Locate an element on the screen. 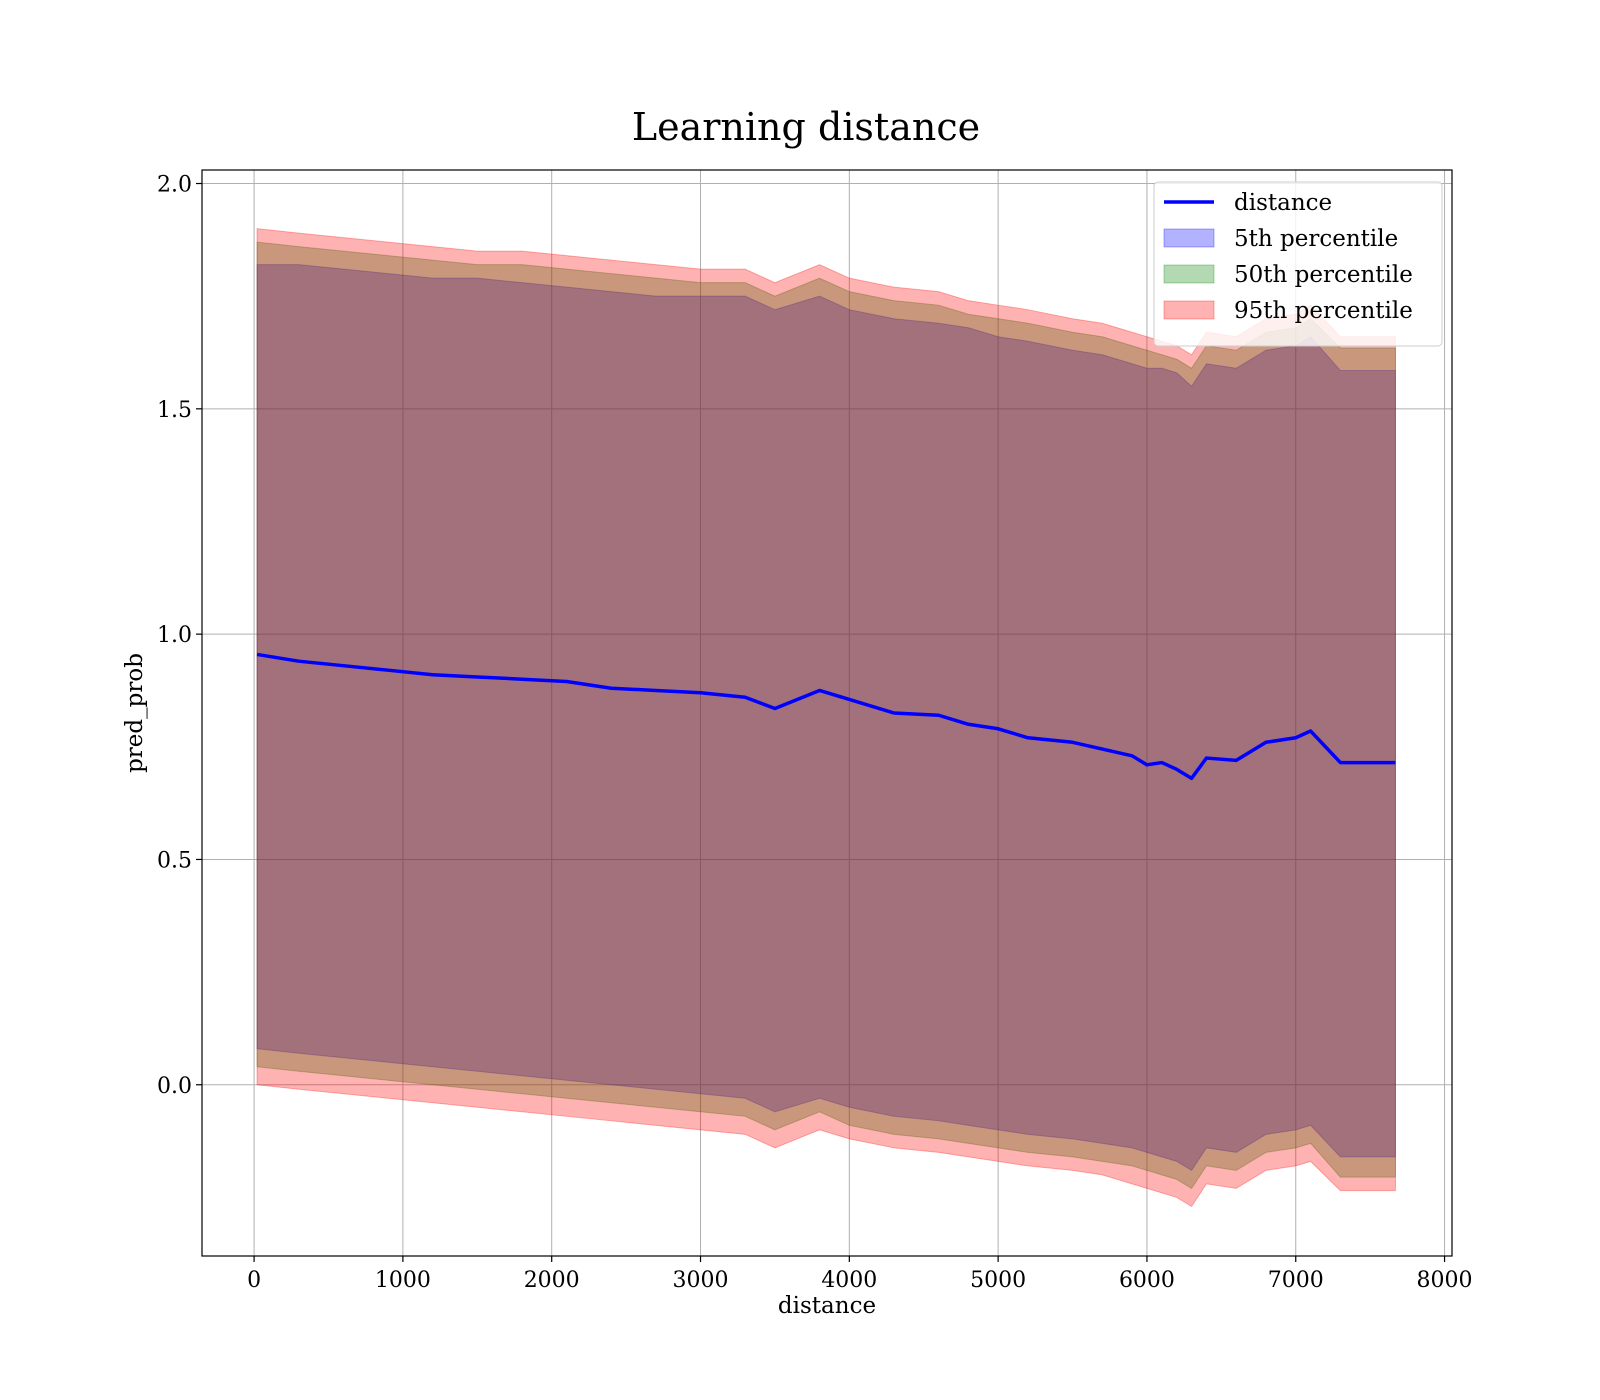 The image size is (1600, 1400). x-tick-label: 0 is located at coordinates (254, 1280).